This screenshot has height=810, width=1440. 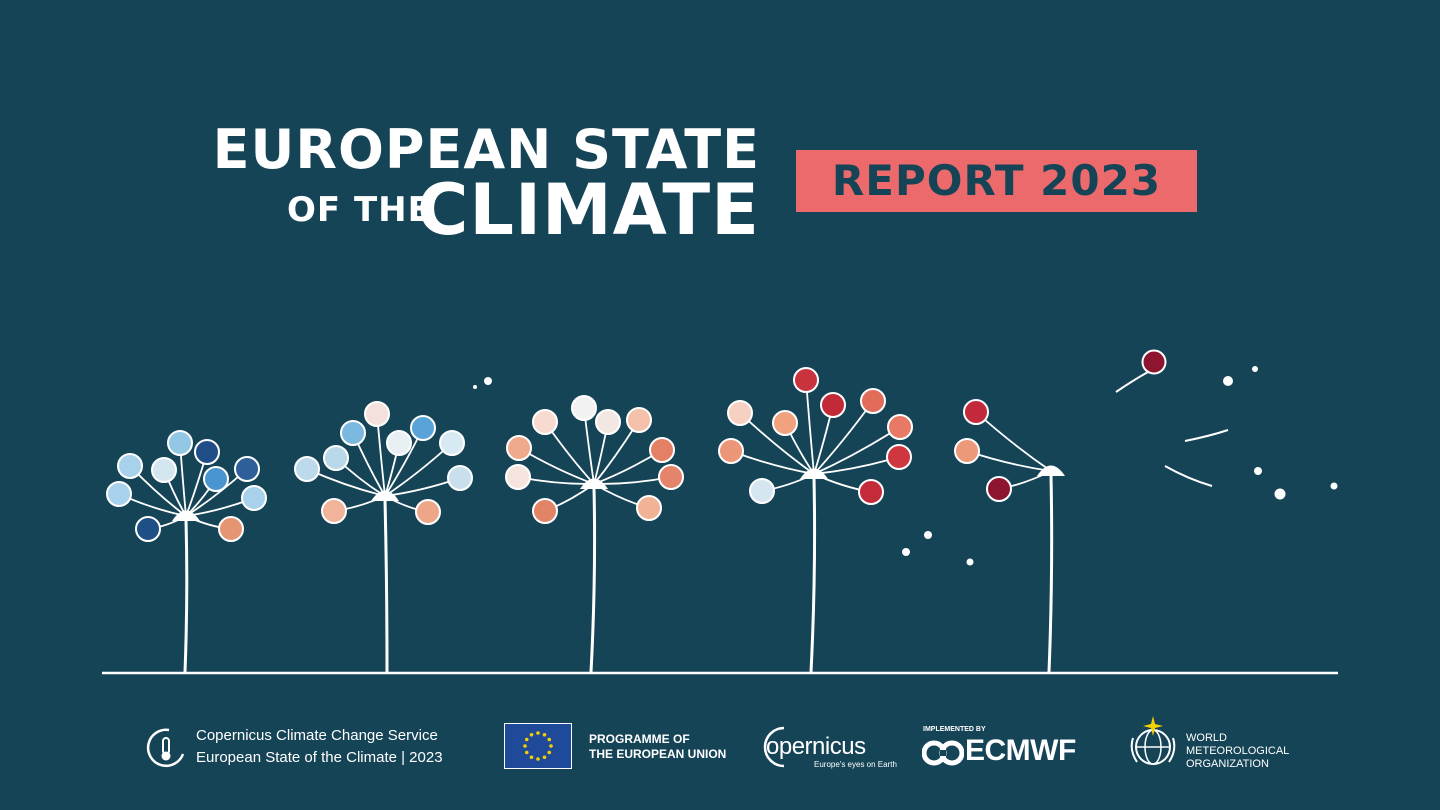 What do you see at coordinates (855, 764) in the screenshot?
I see `copernicus-tagline: Europe's eyes on Earth` at bounding box center [855, 764].